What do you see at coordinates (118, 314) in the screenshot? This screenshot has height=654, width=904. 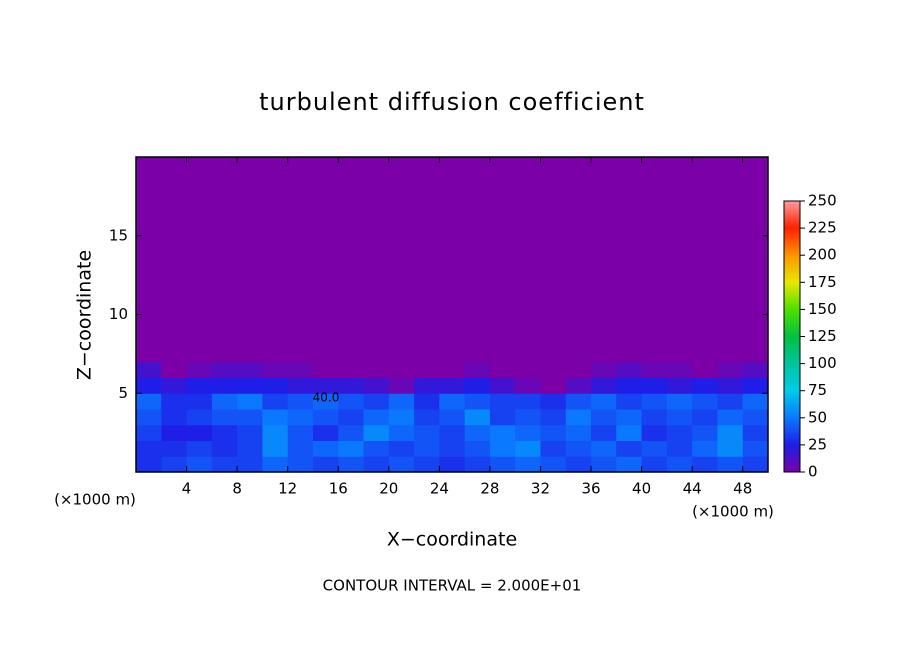 I see `y-tick-label: 10` at bounding box center [118, 314].